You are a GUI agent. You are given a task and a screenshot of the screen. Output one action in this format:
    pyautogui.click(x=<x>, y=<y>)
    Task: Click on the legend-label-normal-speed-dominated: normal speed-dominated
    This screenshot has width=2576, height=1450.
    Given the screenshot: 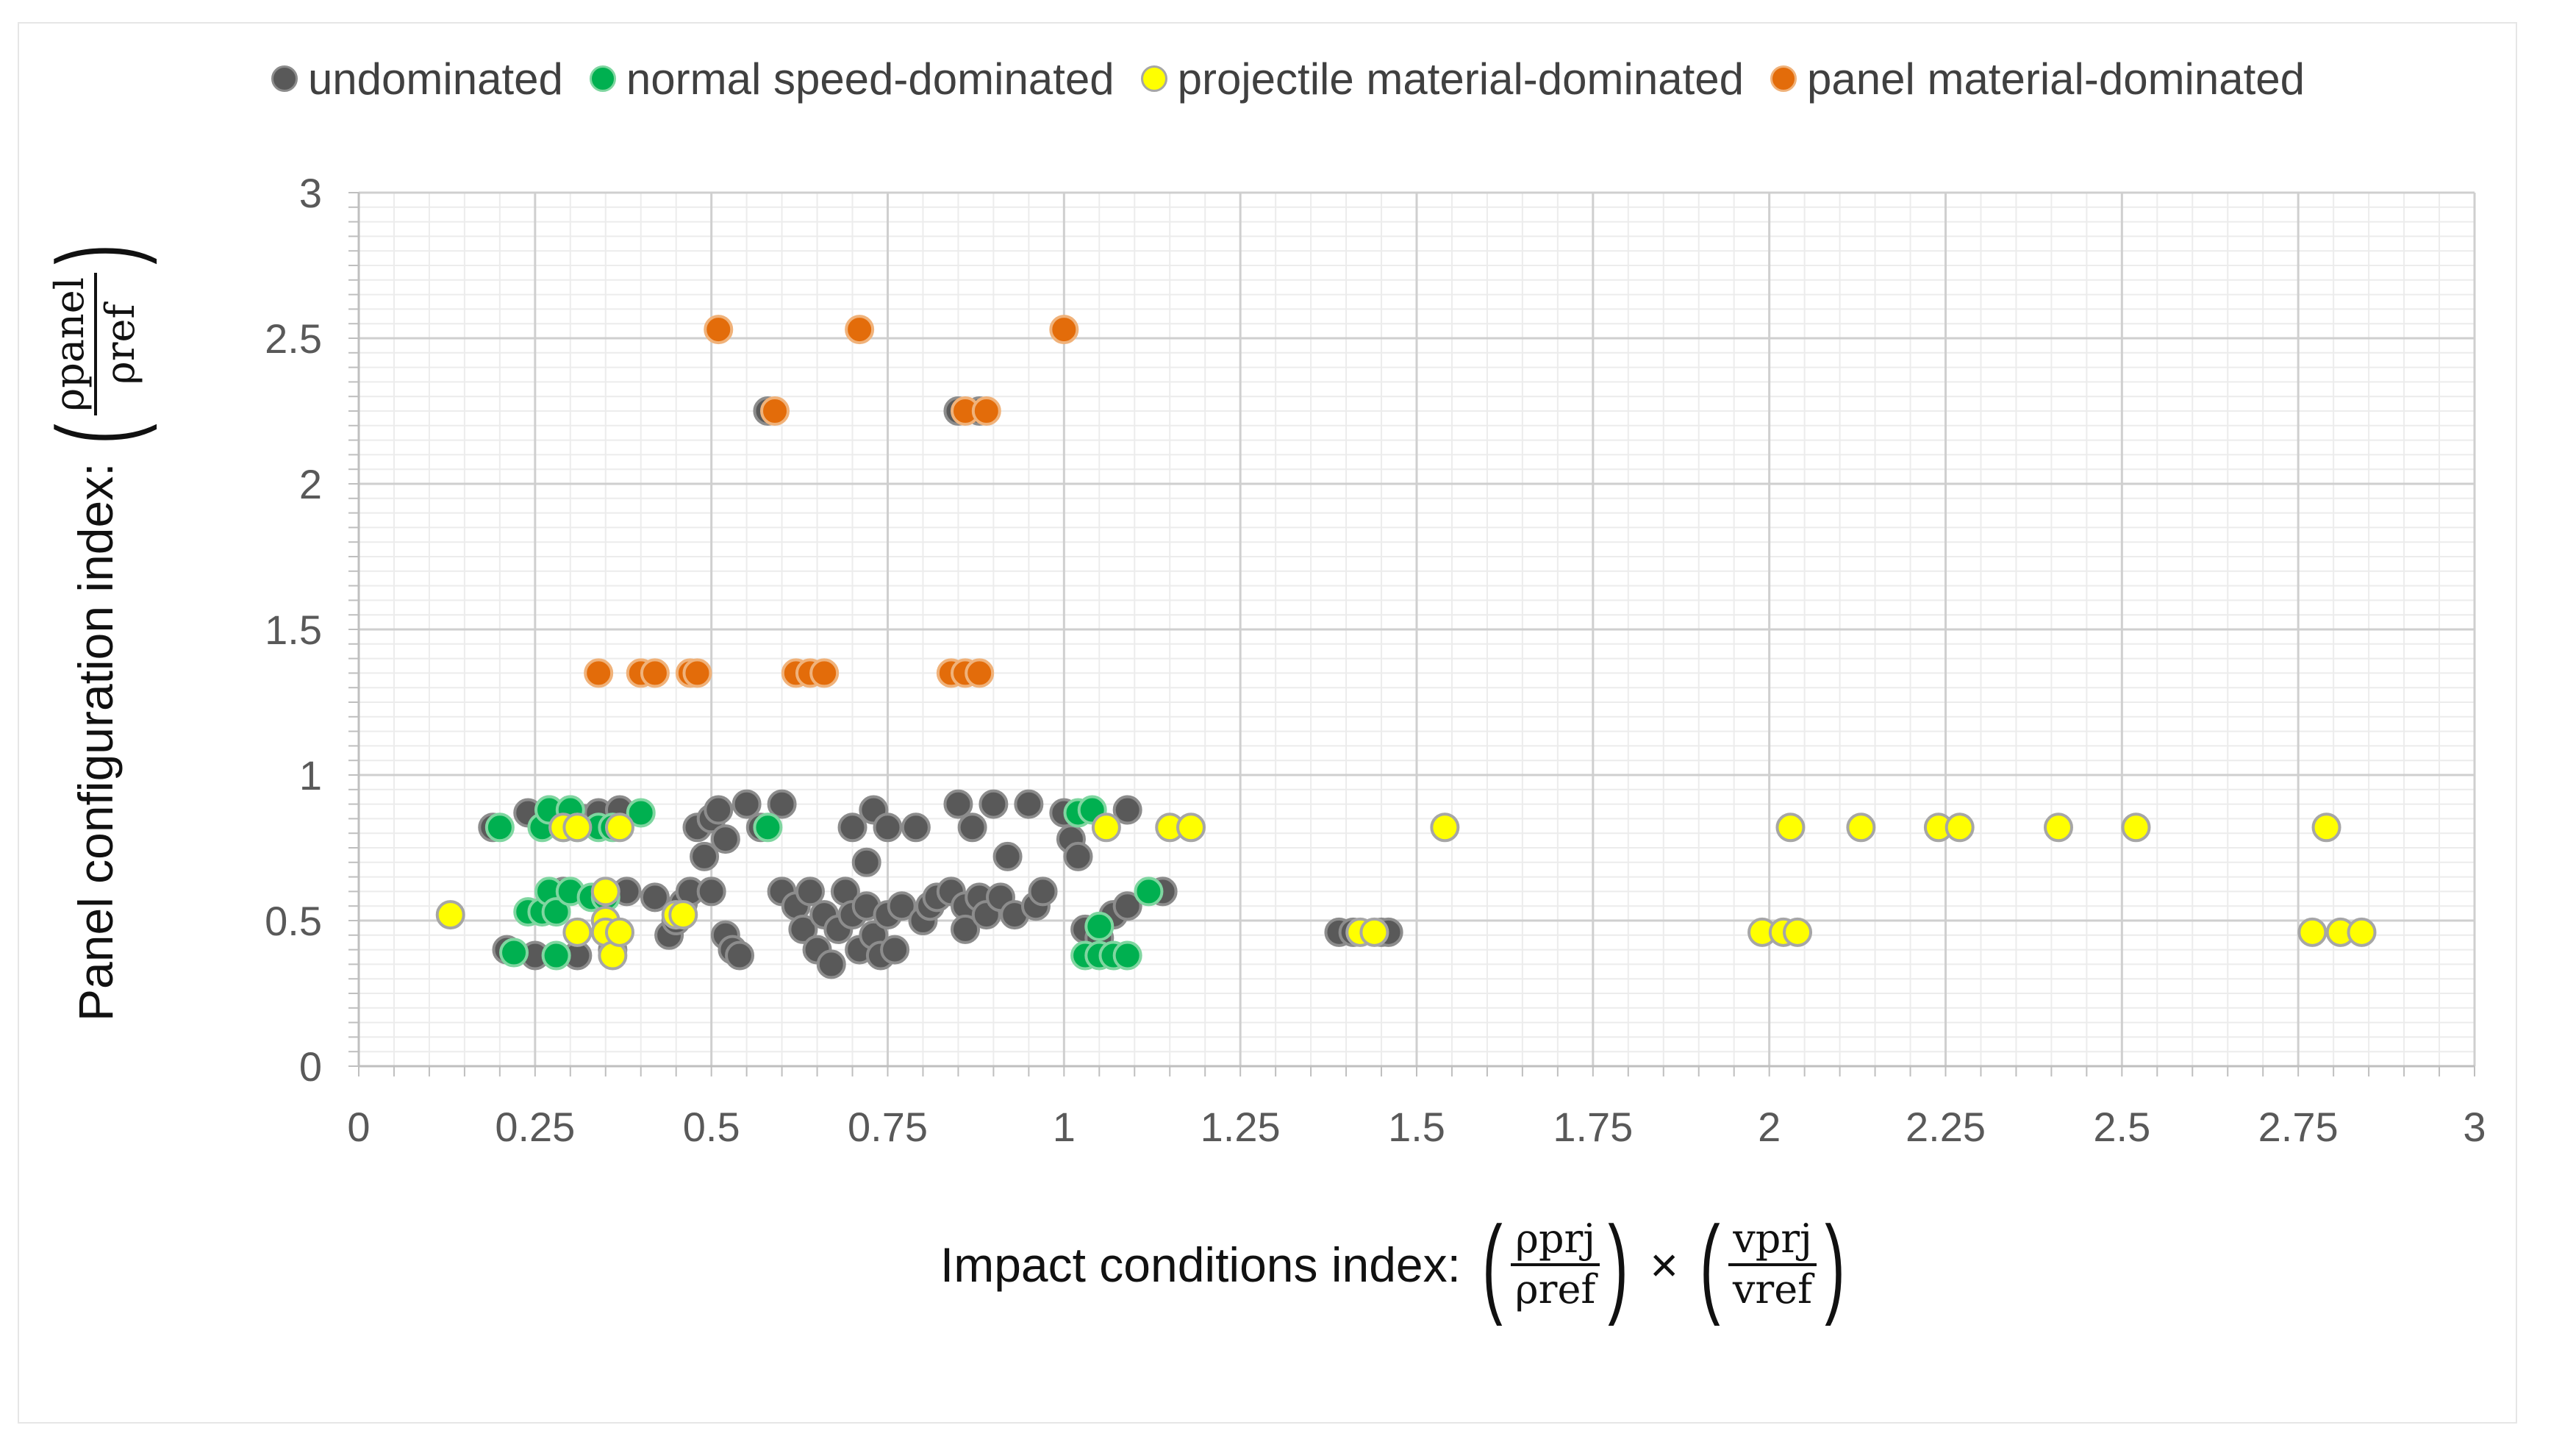 What is the action you would take?
    pyautogui.click(x=870, y=79)
    